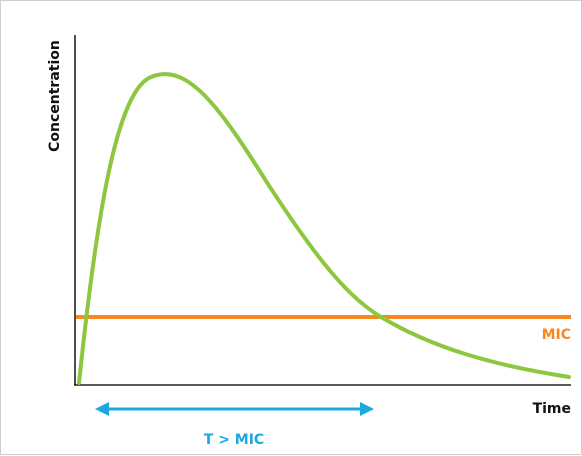  What do you see at coordinates (55, 96) in the screenshot?
I see `y-axis-label: Concentration` at bounding box center [55, 96].